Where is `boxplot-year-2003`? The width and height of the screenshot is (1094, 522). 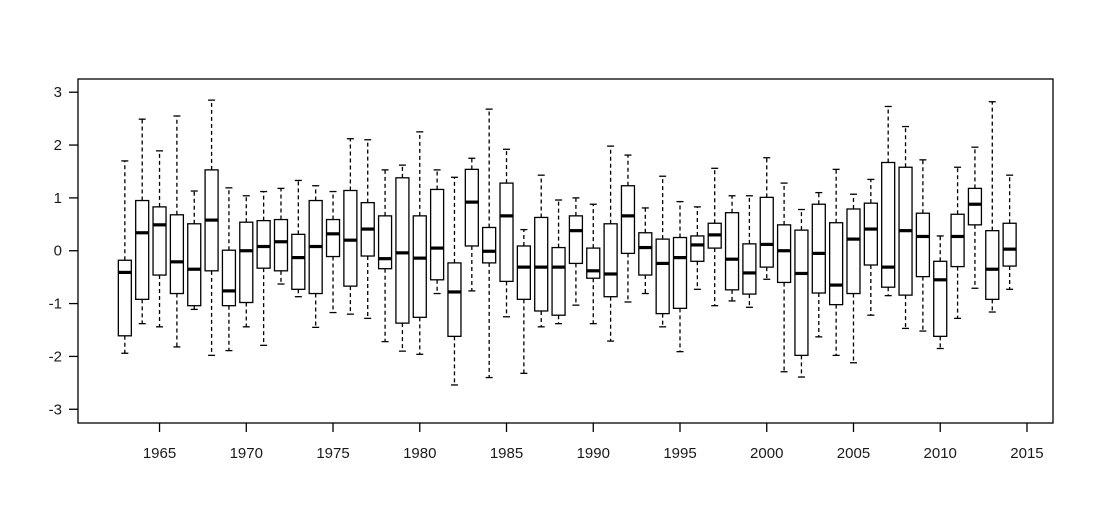
boxplot-year-2003 is located at coordinates (818, 264).